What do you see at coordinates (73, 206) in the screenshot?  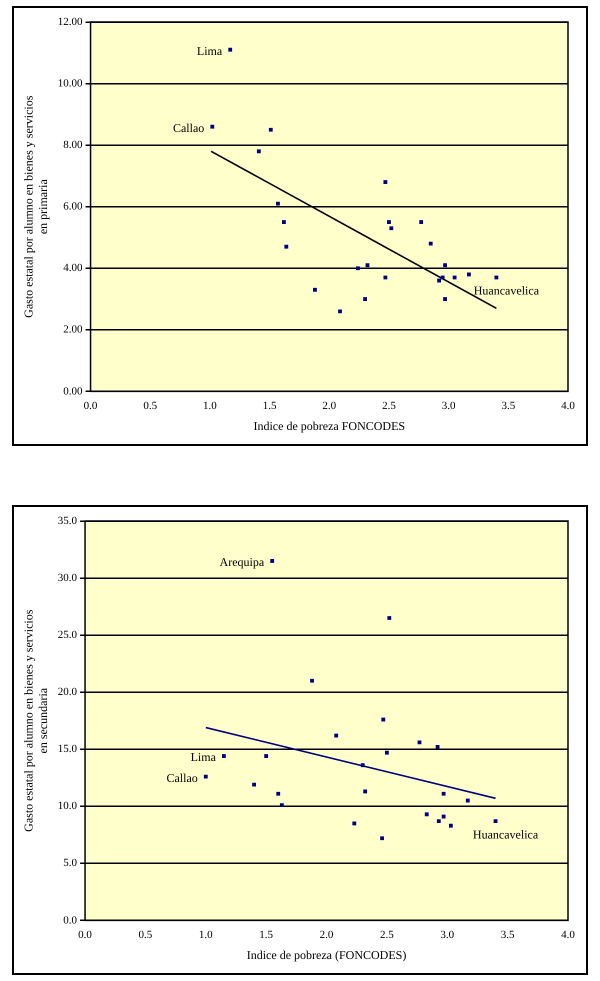 I see `y-tick-label: 6.00` at bounding box center [73, 206].